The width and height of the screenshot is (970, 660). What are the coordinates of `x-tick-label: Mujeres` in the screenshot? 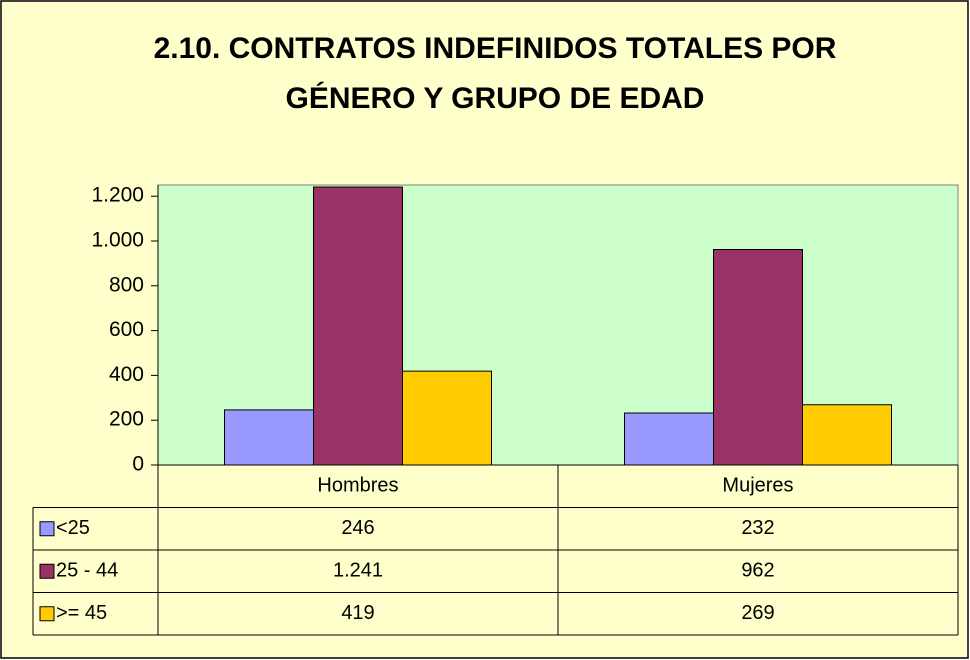 It's located at (757, 486).